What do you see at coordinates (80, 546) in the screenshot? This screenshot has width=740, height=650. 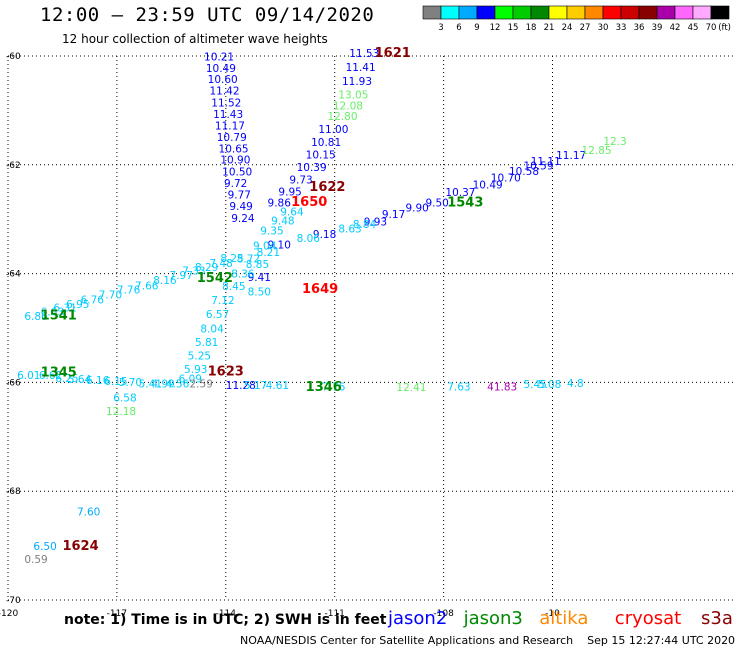 I see `track-time-label: 1624` at bounding box center [80, 546].